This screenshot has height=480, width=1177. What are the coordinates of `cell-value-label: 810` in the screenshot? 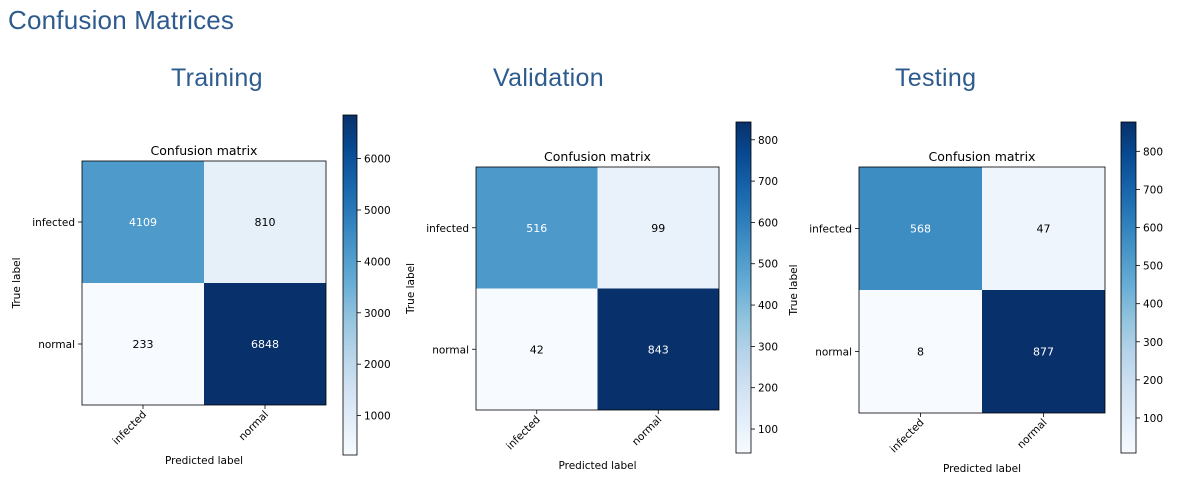 It's located at (265, 222).